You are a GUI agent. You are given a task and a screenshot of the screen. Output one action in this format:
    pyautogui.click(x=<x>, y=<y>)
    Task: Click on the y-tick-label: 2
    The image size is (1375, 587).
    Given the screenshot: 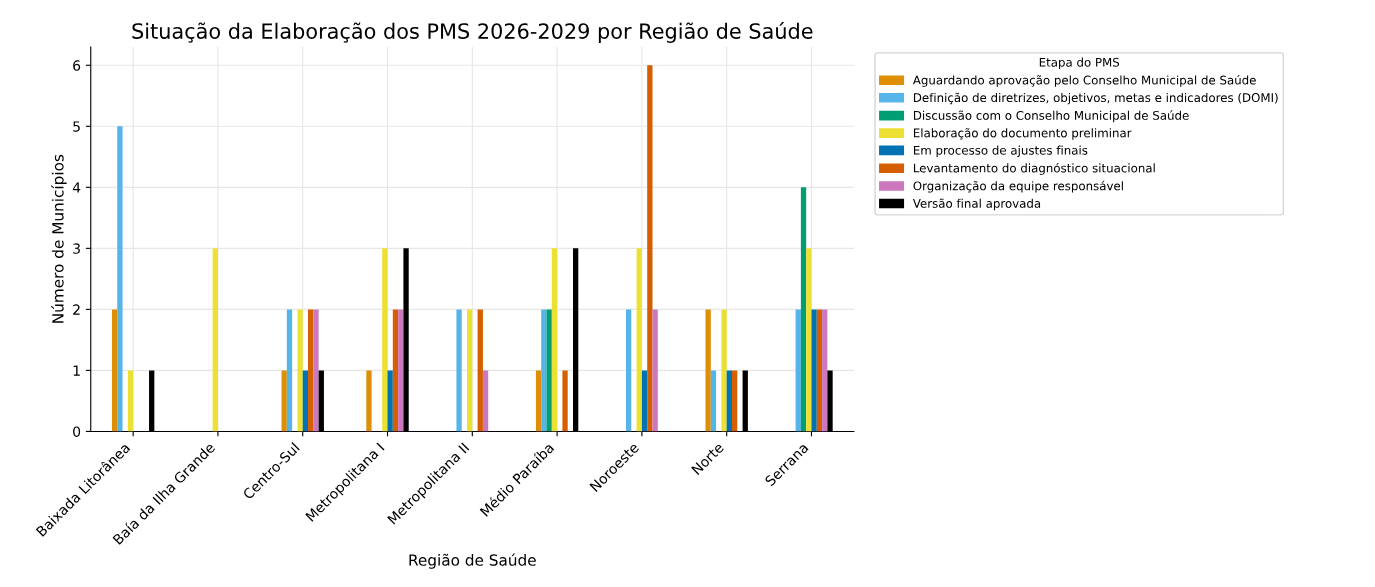 What is the action you would take?
    pyautogui.click(x=76, y=309)
    